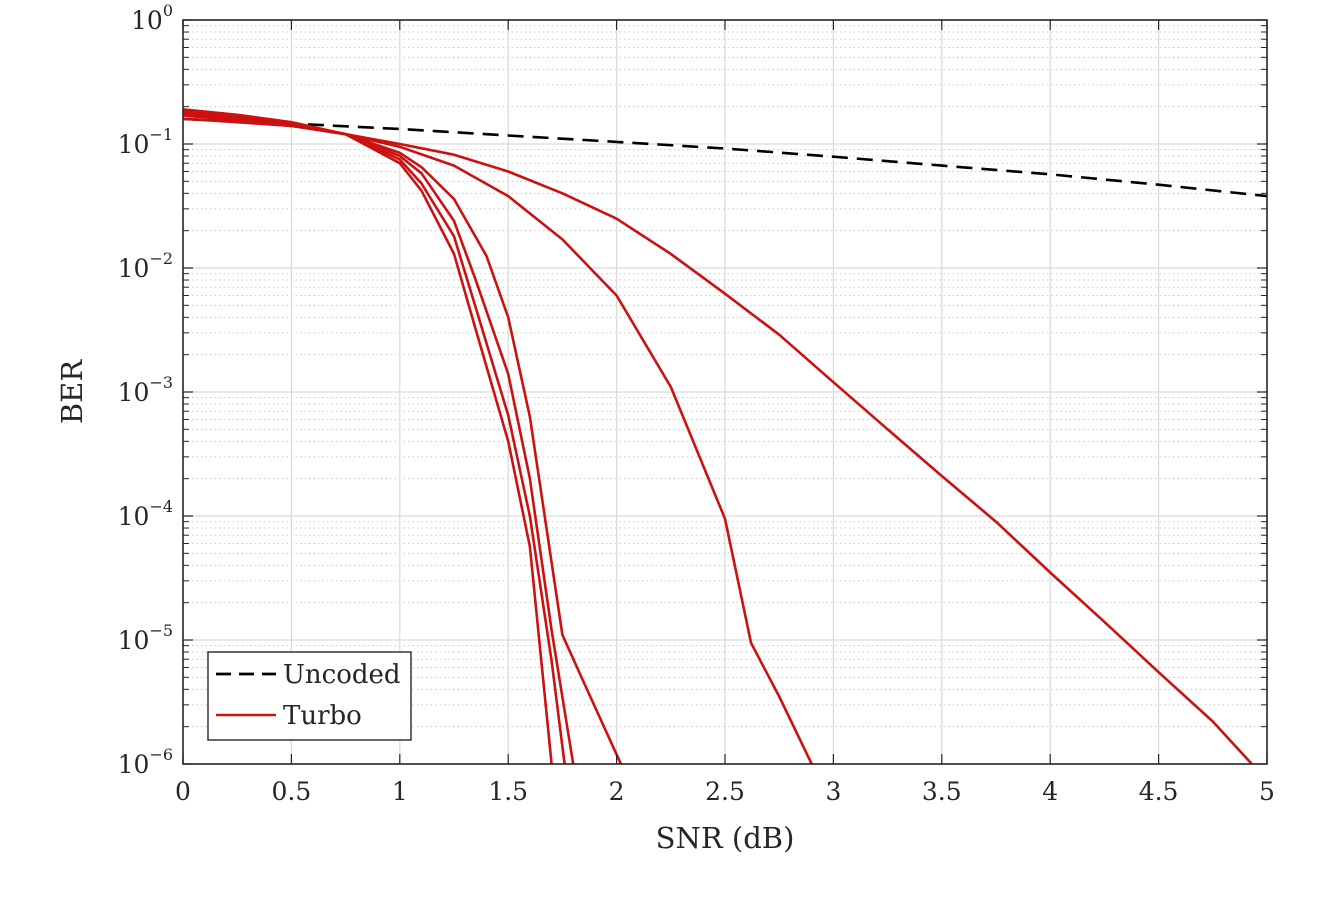 The width and height of the screenshot is (1340, 904). Describe the element at coordinates (145, 142) in the screenshot. I see `y-tick-label: 10⁻¹` at that location.